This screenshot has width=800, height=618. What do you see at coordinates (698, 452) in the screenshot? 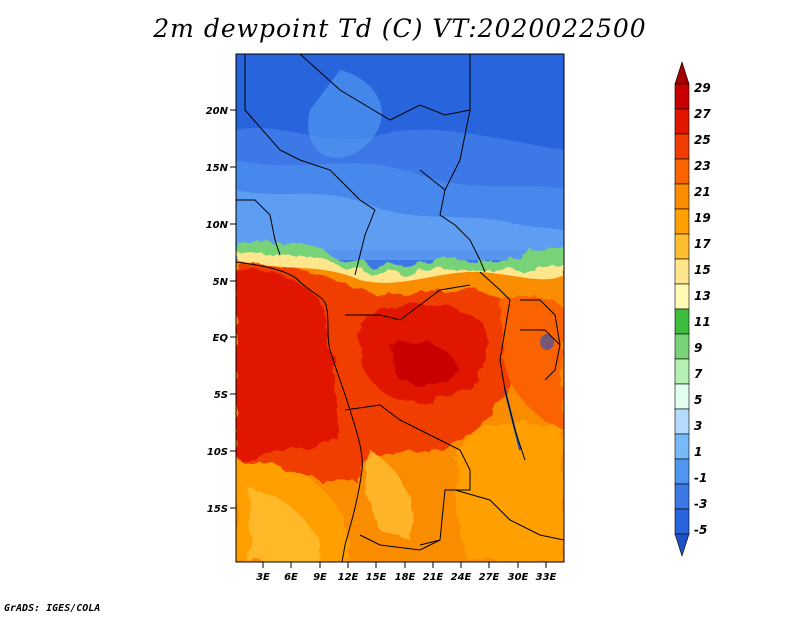
I see `colorbar-label: 1` at bounding box center [698, 452].